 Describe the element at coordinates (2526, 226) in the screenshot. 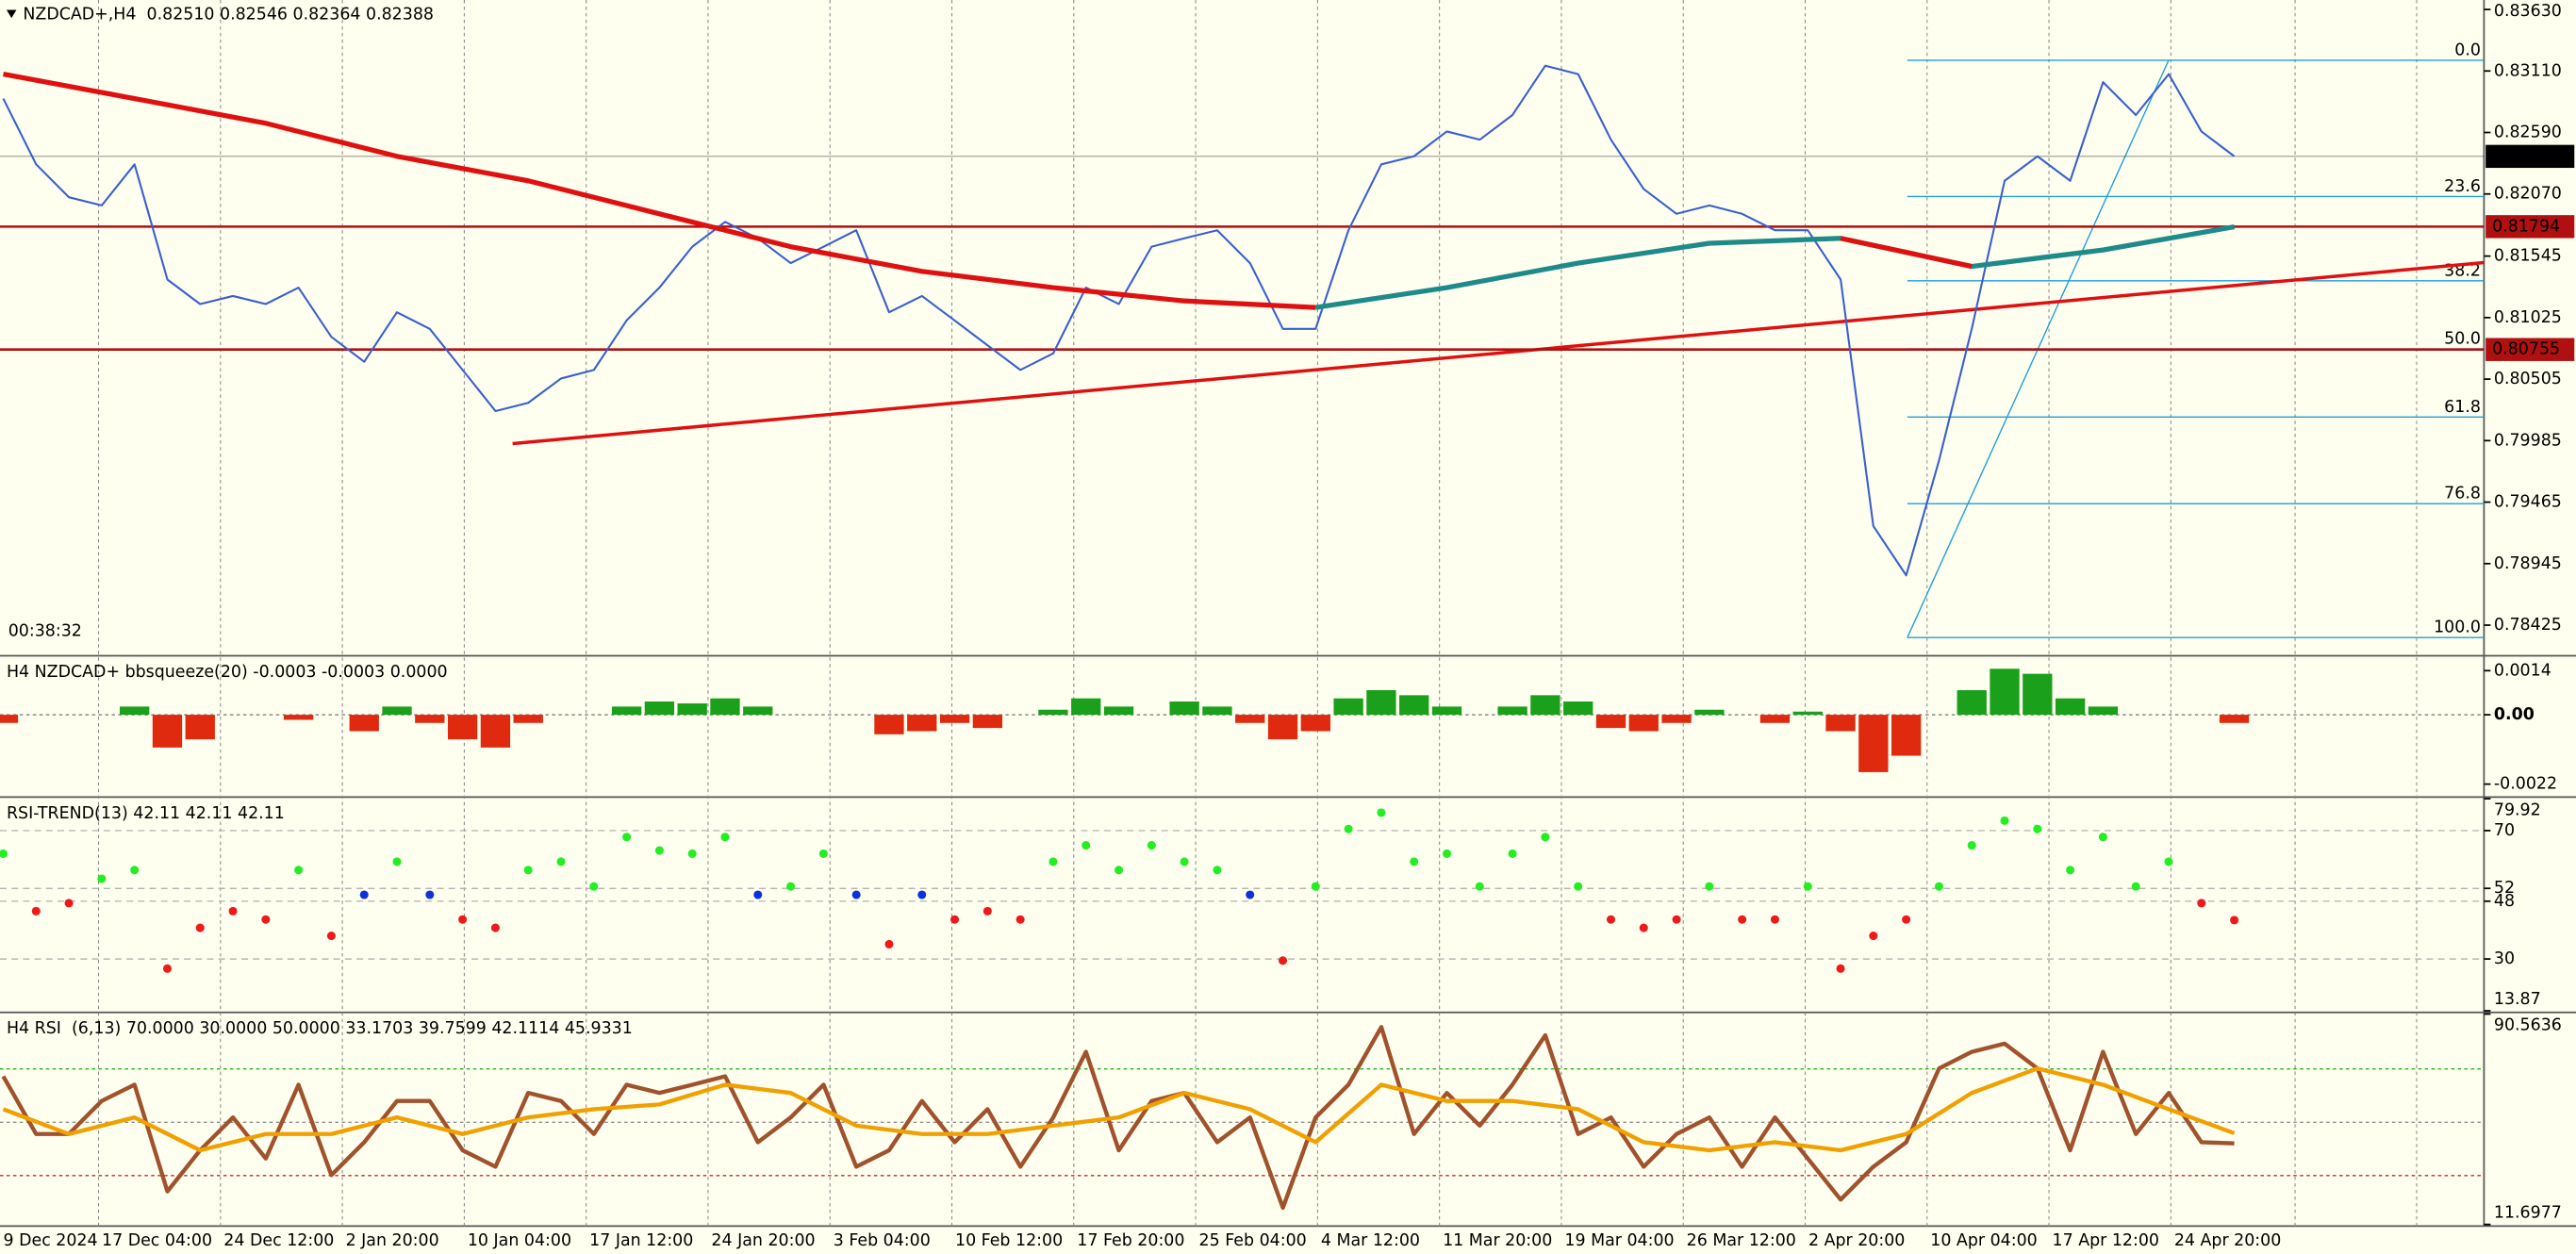

I see `price-box-label: 0.81794` at that location.